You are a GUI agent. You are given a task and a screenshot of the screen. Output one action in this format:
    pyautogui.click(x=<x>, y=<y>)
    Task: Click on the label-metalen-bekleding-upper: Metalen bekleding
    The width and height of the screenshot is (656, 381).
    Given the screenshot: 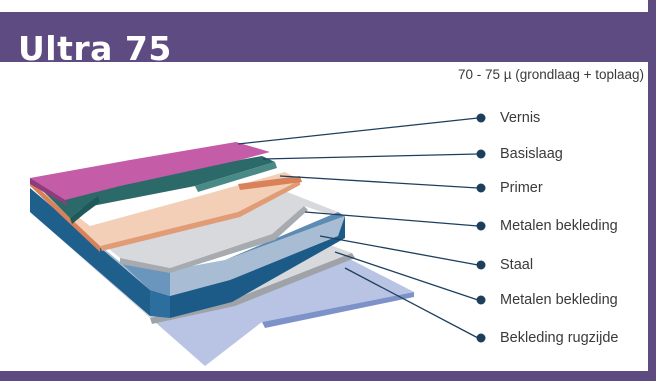 What is the action you would take?
    pyautogui.click(x=559, y=226)
    